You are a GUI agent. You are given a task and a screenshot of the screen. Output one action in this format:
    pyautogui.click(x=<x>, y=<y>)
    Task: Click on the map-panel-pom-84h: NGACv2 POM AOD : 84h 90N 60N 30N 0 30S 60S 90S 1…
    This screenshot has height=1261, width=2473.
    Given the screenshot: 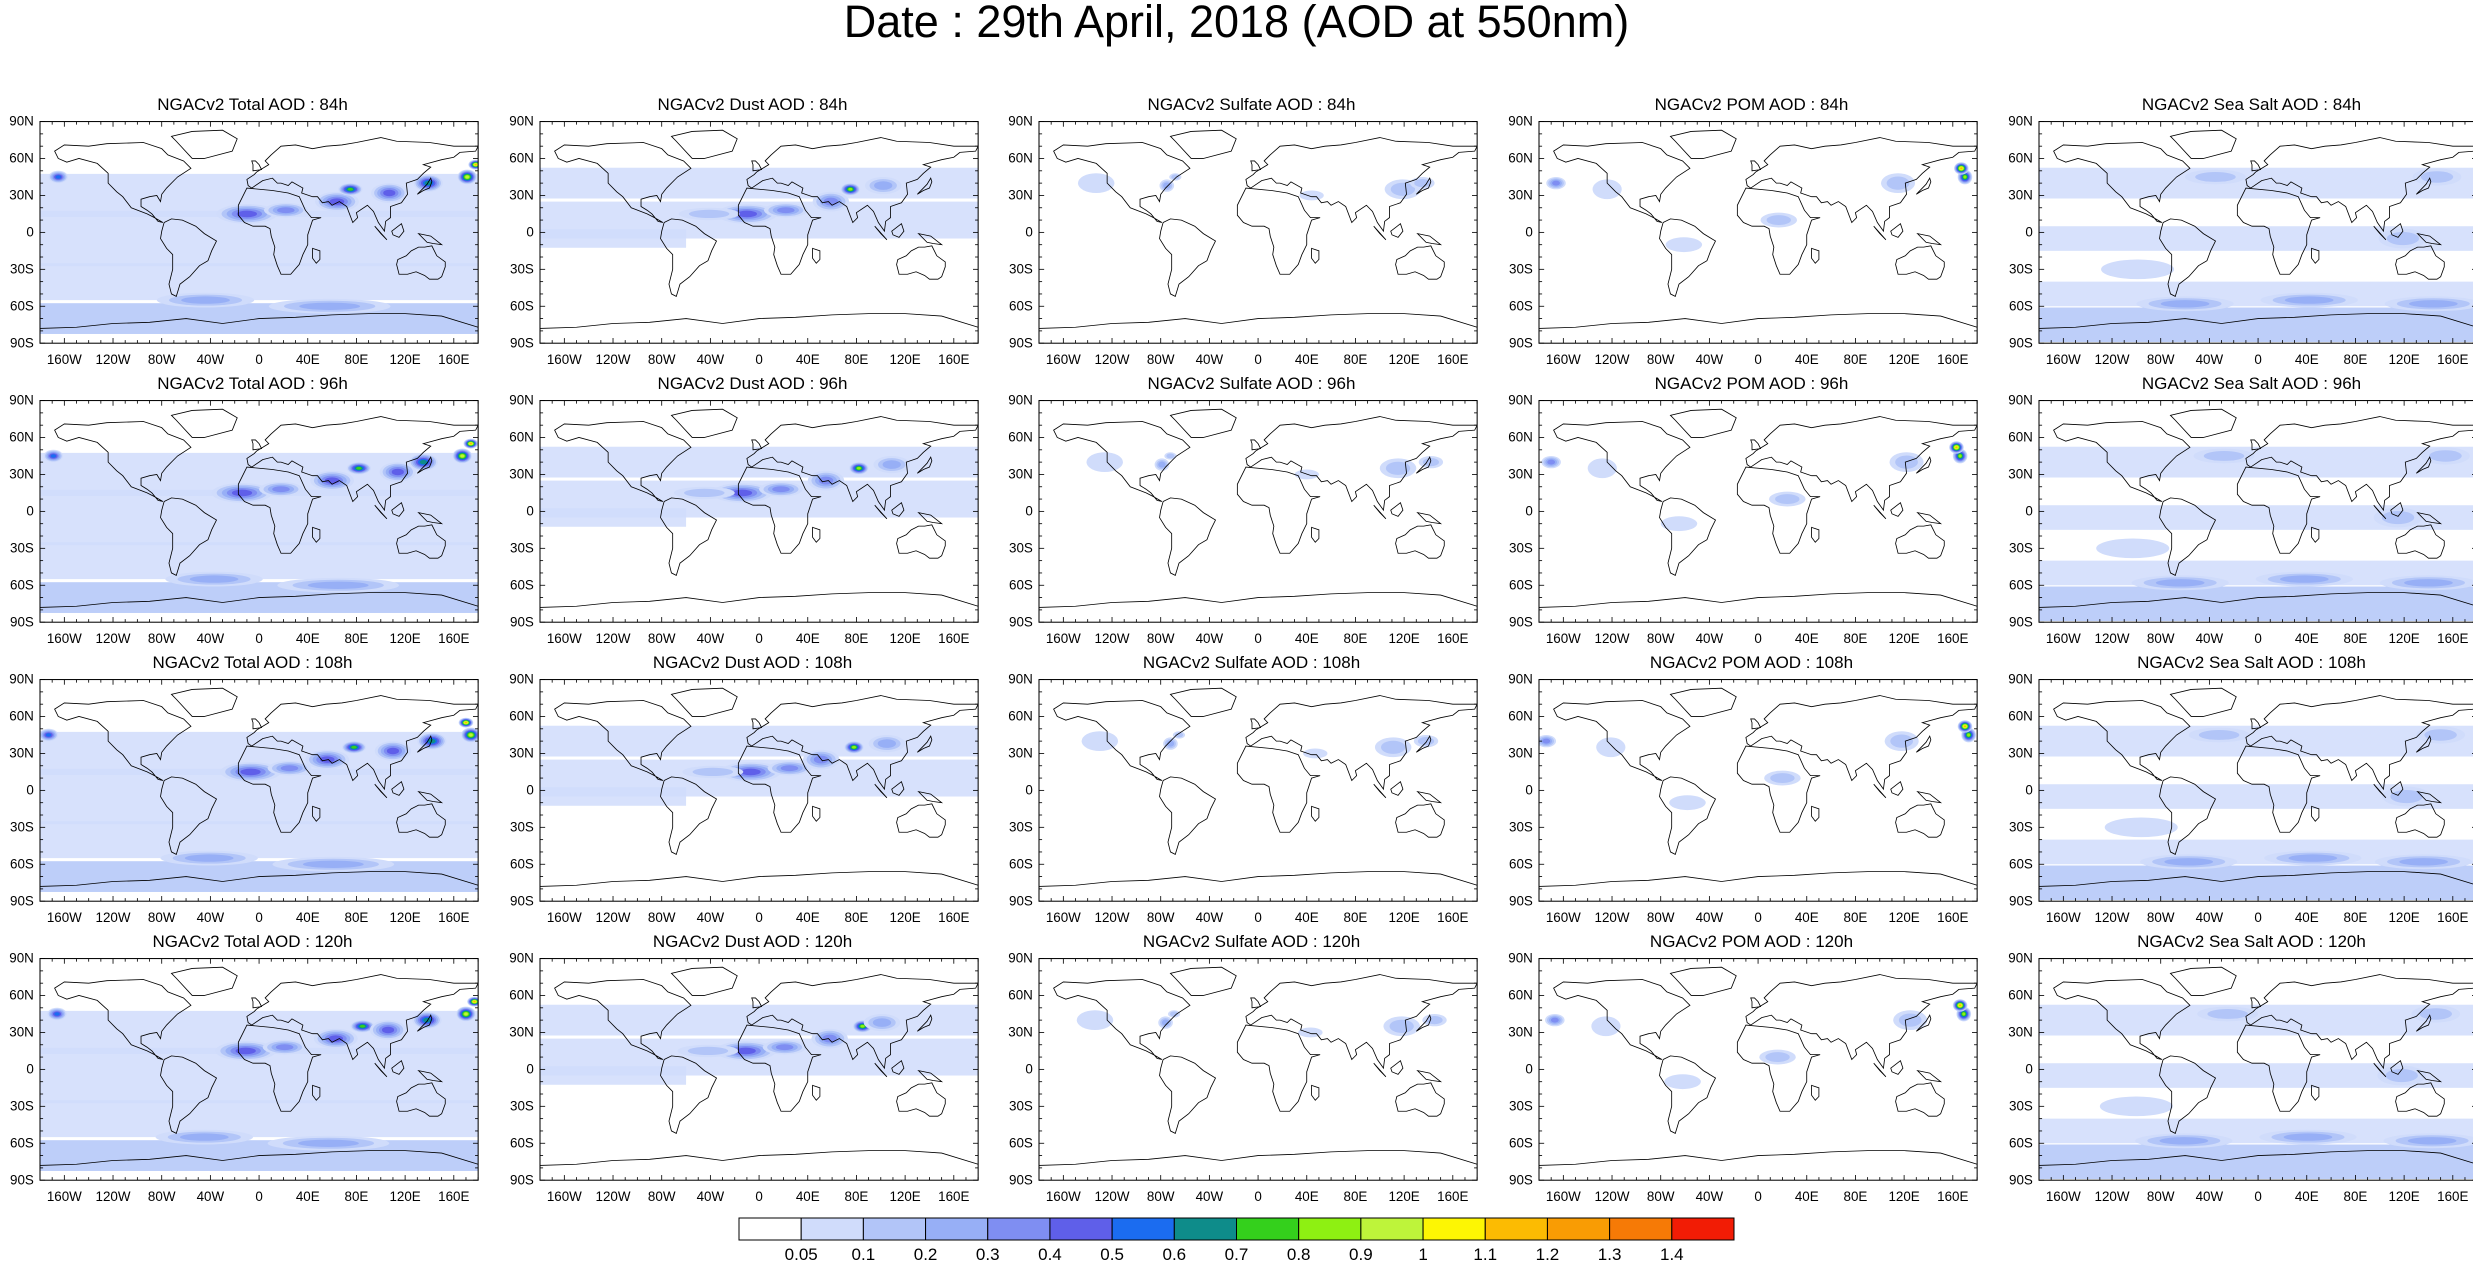 What is the action you would take?
    pyautogui.click(x=1773, y=241)
    